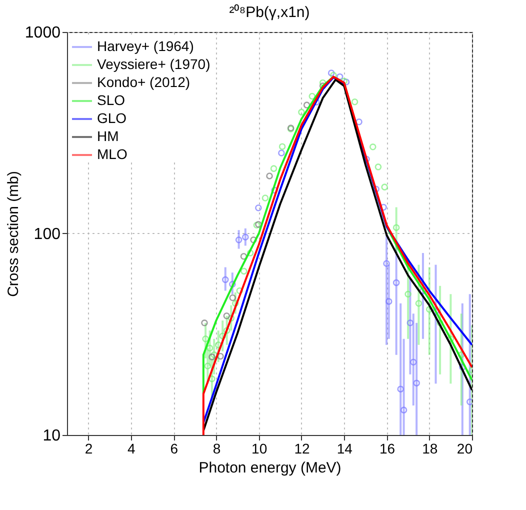 The width and height of the screenshot is (526, 510). What do you see at coordinates (387, 448) in the screenshot?
I see `x-tick-label: 16` at bounding box center [387, 448].